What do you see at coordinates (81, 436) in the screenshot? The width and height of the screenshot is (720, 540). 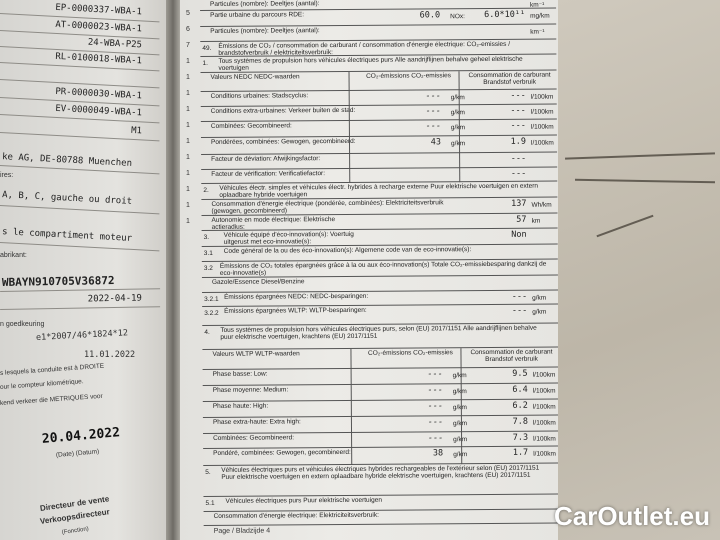 I see `signature-date: 20.04.2022` at bounding box center [81, 436].